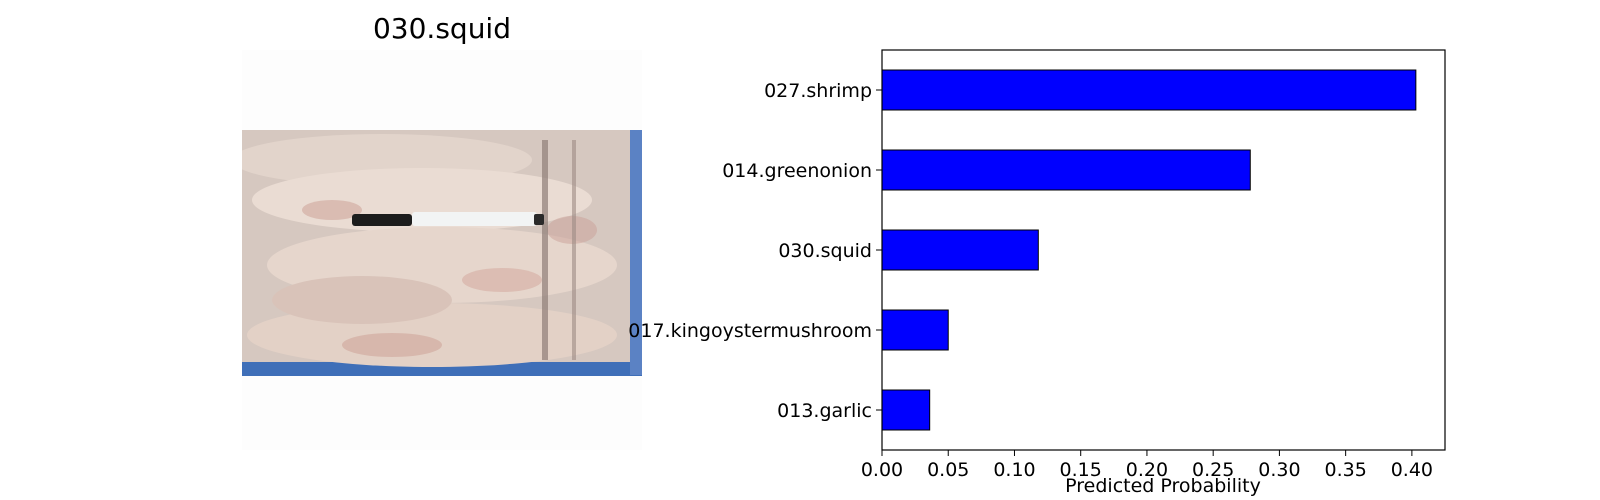 This screenshot has height=500, width=1600. I want to click on x-tick-label: 0.20, so click(1147, 470).